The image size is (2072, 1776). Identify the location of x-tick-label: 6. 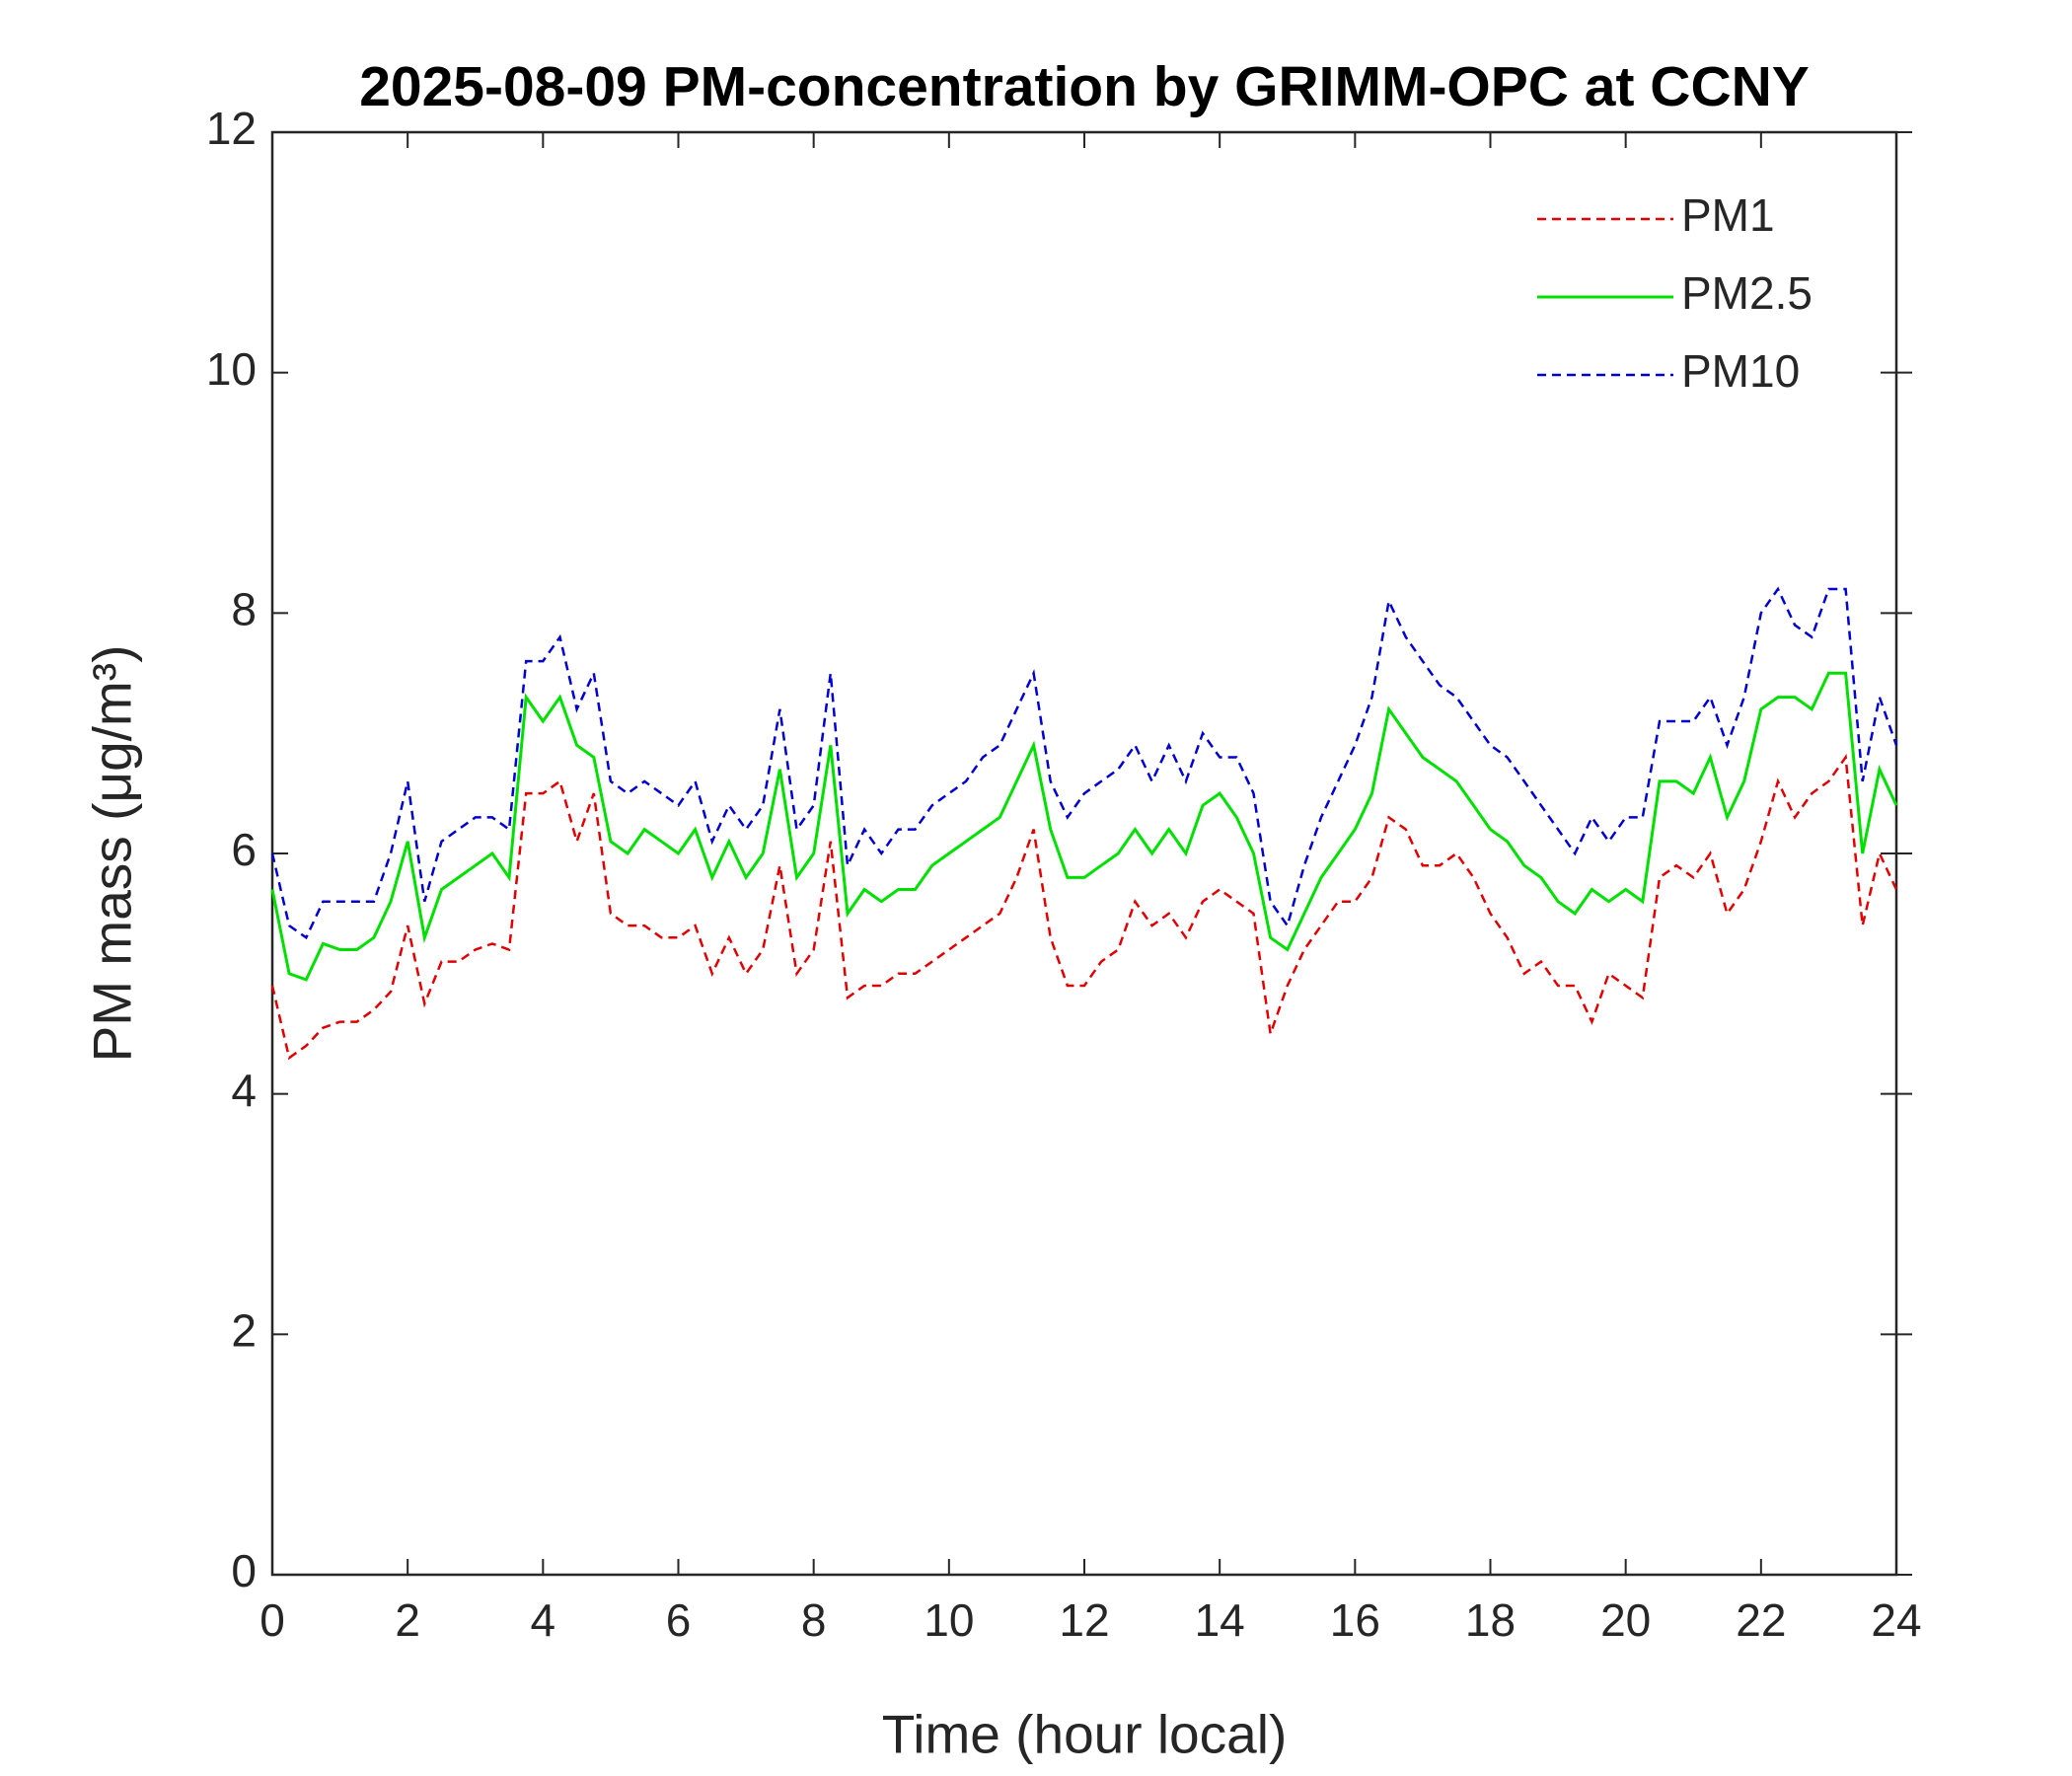
(679, 1620).